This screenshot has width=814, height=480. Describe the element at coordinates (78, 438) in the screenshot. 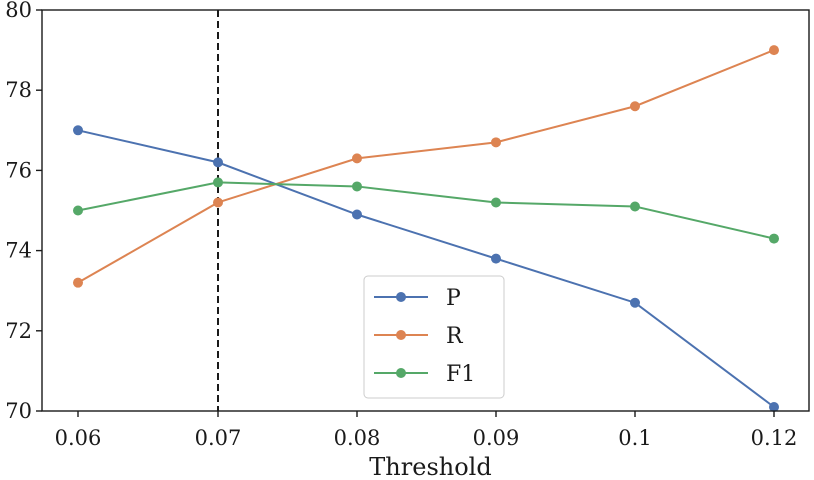

I see `x-tick-label: 0.06` at that location.